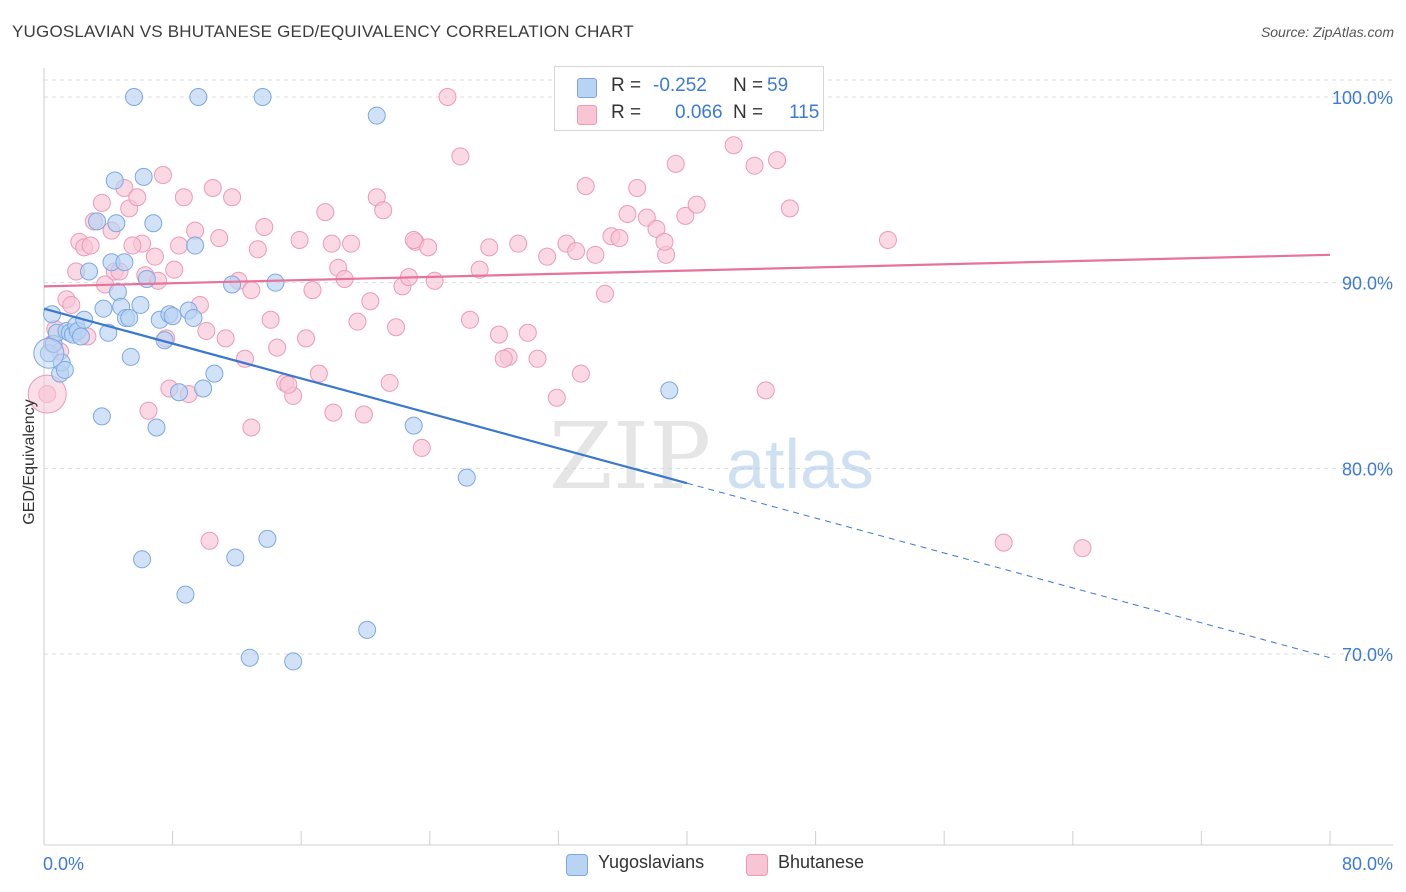  What do you see at coordinates (689, 98) in the screenshot?
I see `stats-legend: R = -0.252 N = 59 R = 0.066 N = 115` at bounding box center [689, 98].